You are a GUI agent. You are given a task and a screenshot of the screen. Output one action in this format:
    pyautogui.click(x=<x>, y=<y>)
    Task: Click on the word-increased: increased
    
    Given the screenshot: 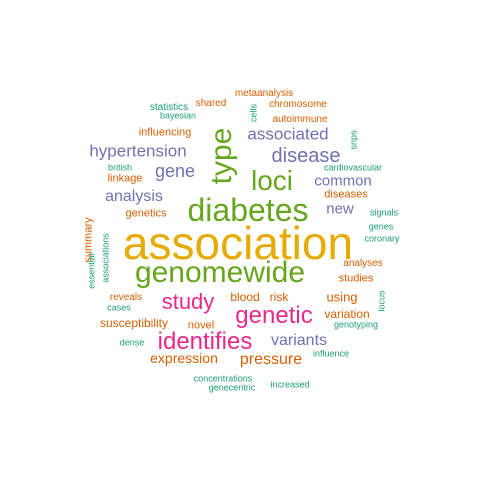 What is the action you would take?
    pyautogui.click(x=290, y=384)
    